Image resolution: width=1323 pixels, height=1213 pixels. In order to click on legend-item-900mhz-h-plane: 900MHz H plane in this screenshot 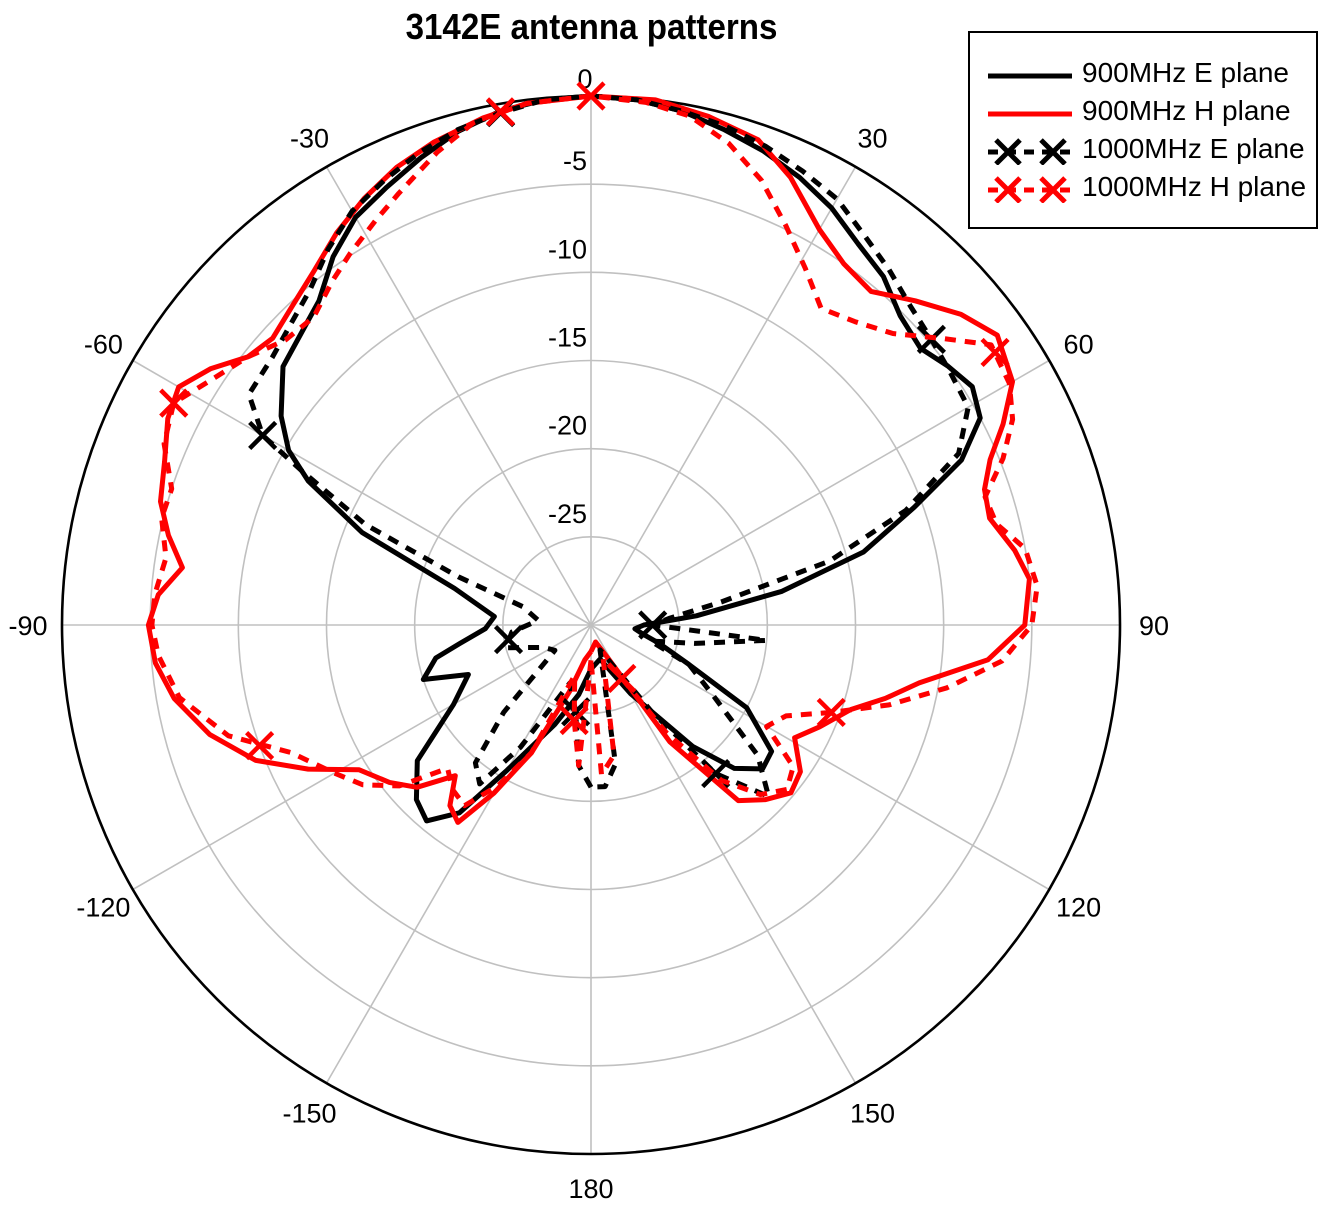, I will do `click(1143, 112)`.